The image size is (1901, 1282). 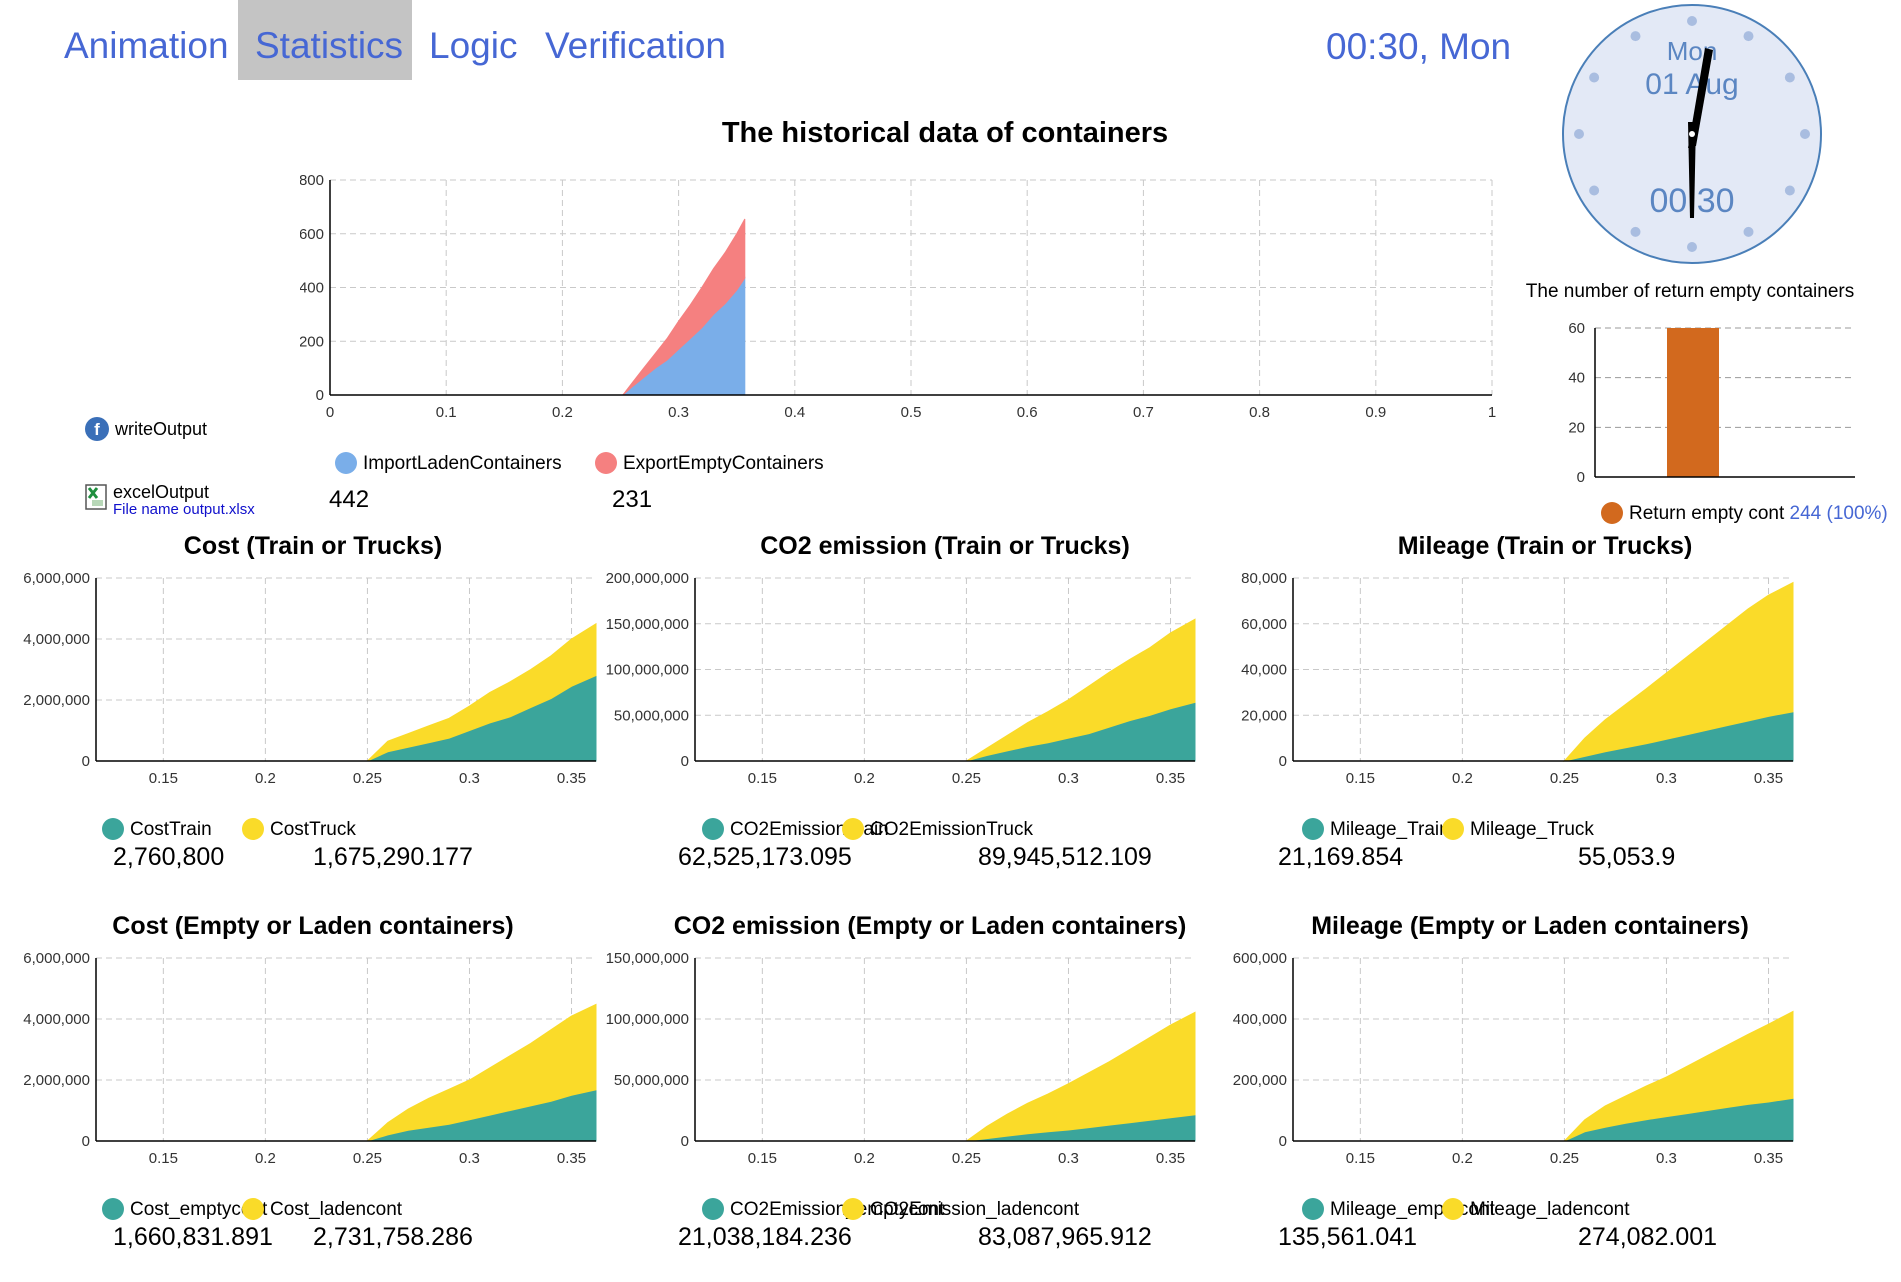 I want to click on excel-output-button: excelOutput File name output.xlsx, so click(x=169, y=499).